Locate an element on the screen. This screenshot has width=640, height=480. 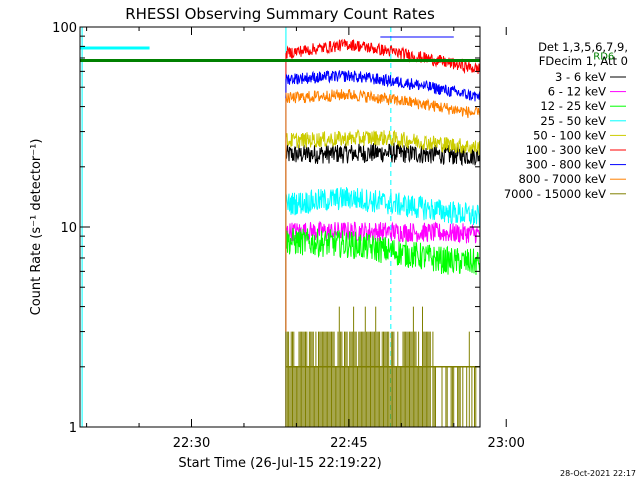
footer-timestamp: 28-Oct-2021 22:17 is located at coordinates (598, 473).